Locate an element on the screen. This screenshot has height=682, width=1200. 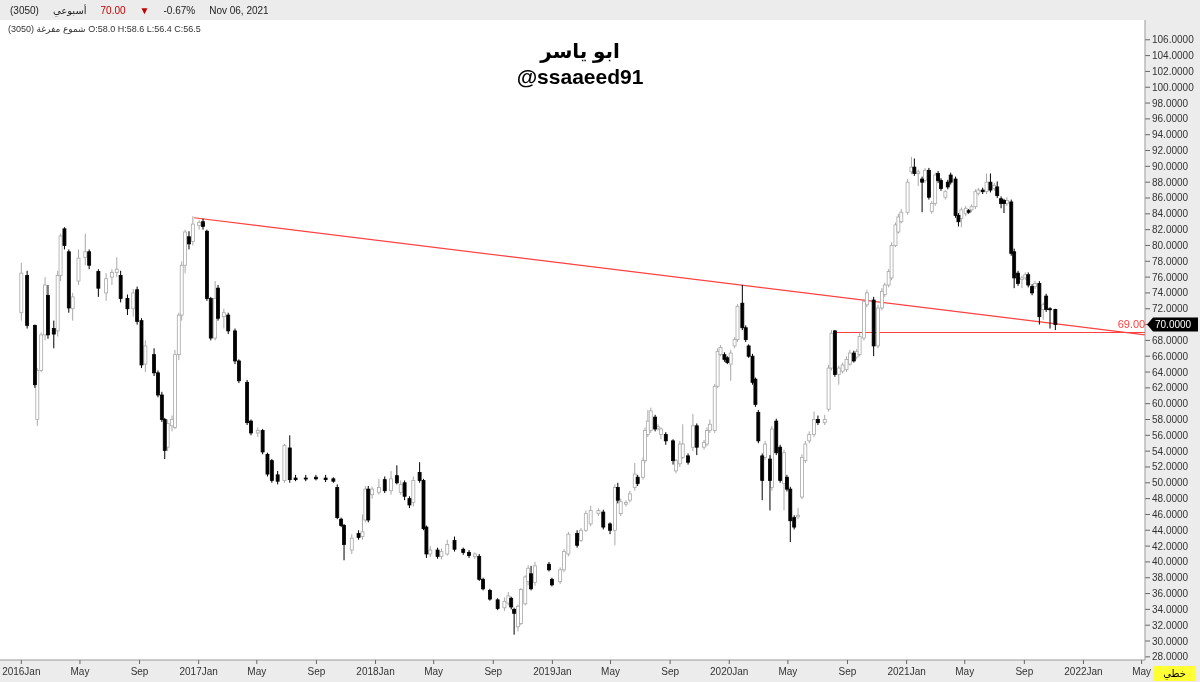
x-tick-label: 2021Jan is located at coordinates (906, 671).